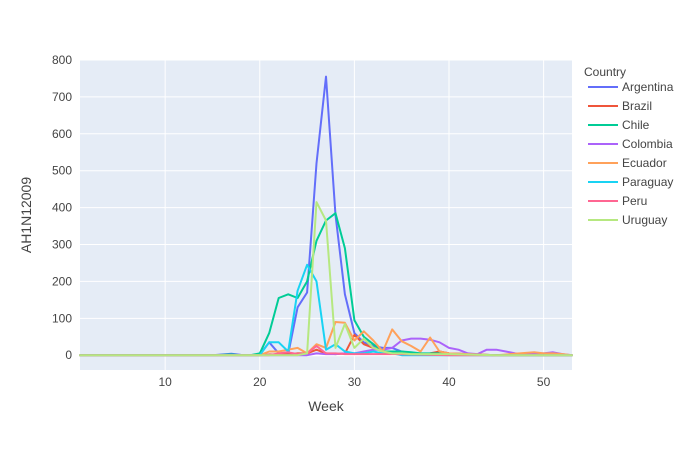  Describe the element at coordinates (165, 382) in the screenshot. I see `x-tick-label: 10` at that location.